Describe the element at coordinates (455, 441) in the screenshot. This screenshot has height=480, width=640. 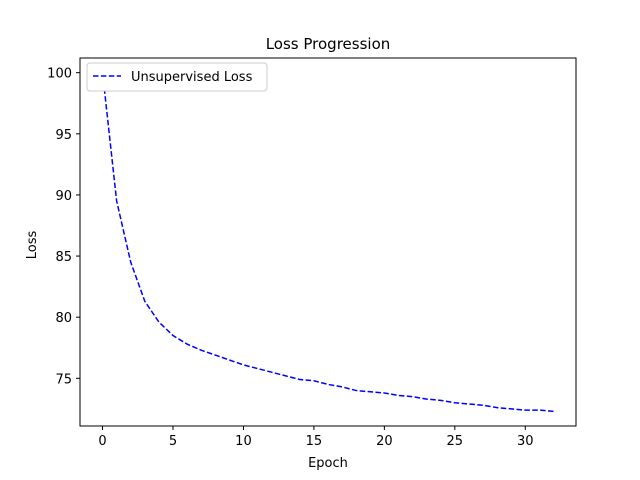
I see `x-tick-label: 25` at that location.